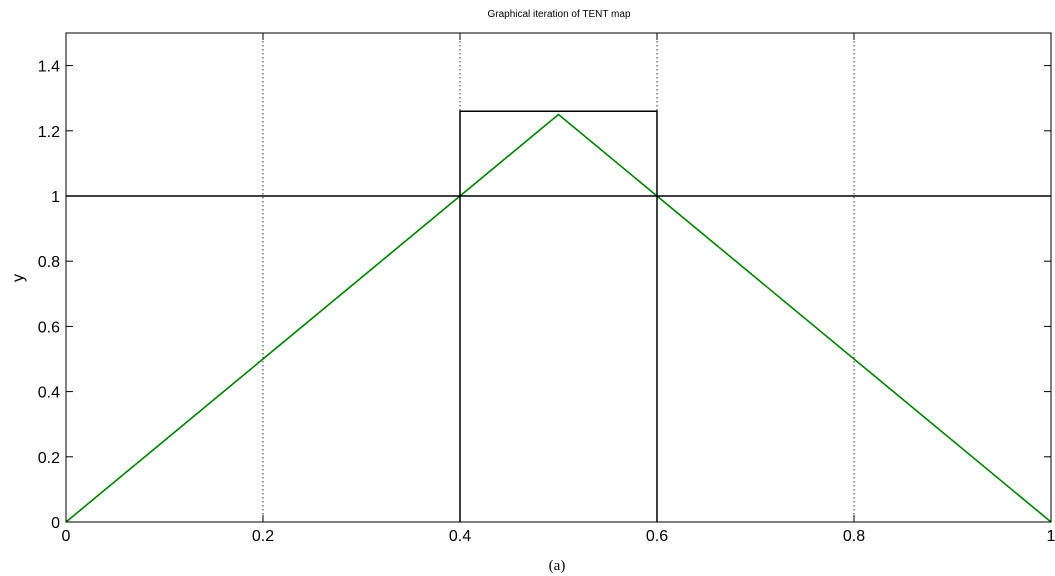 The image size is (1055, 576). Describe the element at coordinates (66, 536) in the screenshot. I see `x-tick-label-0: 0` at that location.